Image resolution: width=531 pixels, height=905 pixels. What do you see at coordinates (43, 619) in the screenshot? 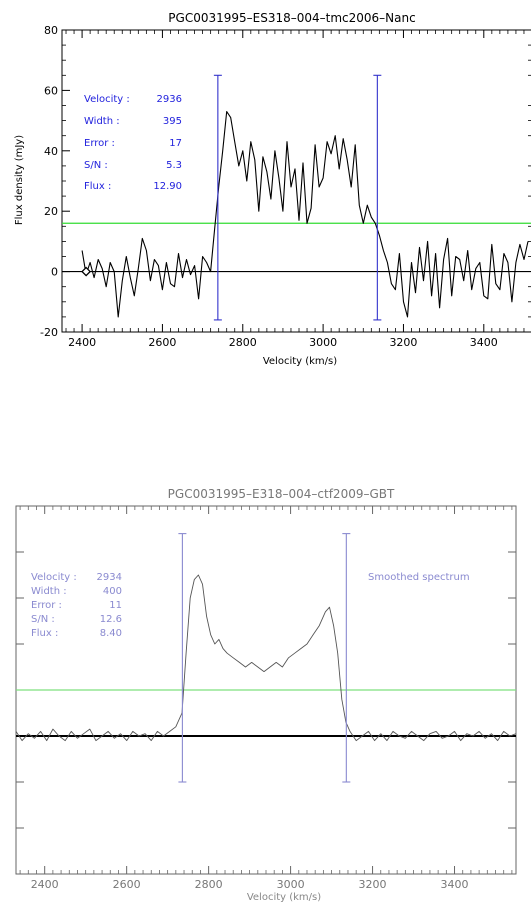
I see `chart-2-annotation-sn-label: S/N :` at bounding box center [43, 619].